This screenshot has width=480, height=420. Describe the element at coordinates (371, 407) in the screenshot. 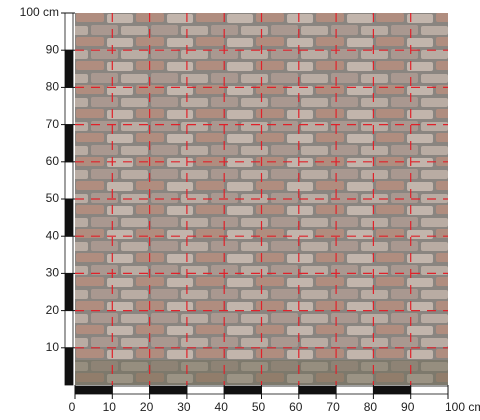

I see `x-tick-label: 80` at that location.